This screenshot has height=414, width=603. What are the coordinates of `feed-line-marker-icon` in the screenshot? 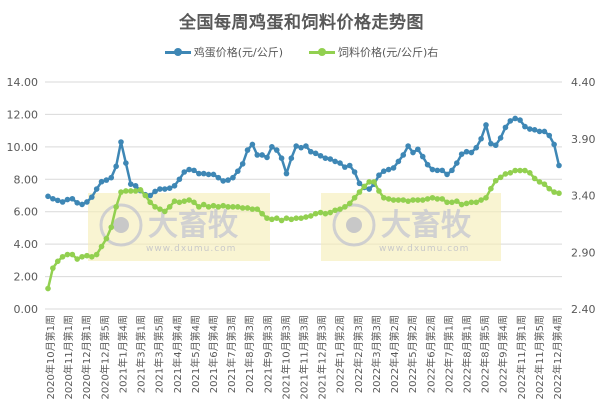 It's located at (322, 51).